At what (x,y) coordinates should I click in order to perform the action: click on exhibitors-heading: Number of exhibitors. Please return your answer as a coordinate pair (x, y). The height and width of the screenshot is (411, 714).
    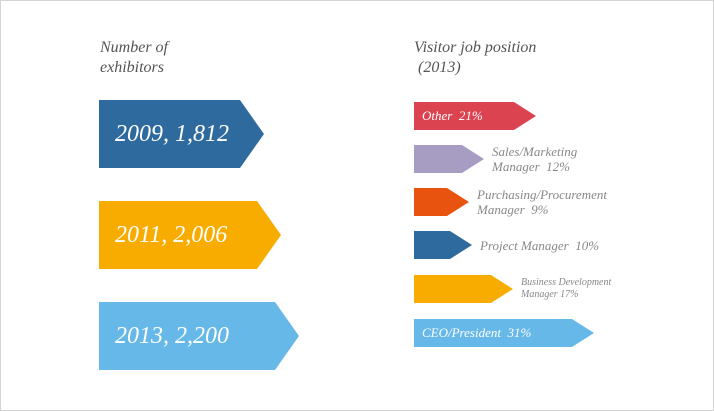
    Looking at the image, I should click on (134, 58).